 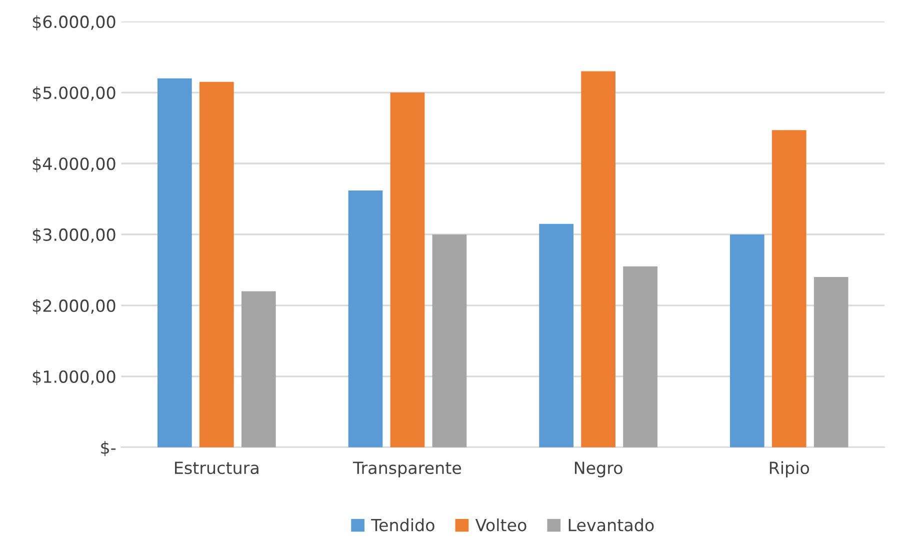 What do you see at coordinates (108, 448) in the screenshot?
I see `y-tick-label: $-` at bounding box center [108, 448].